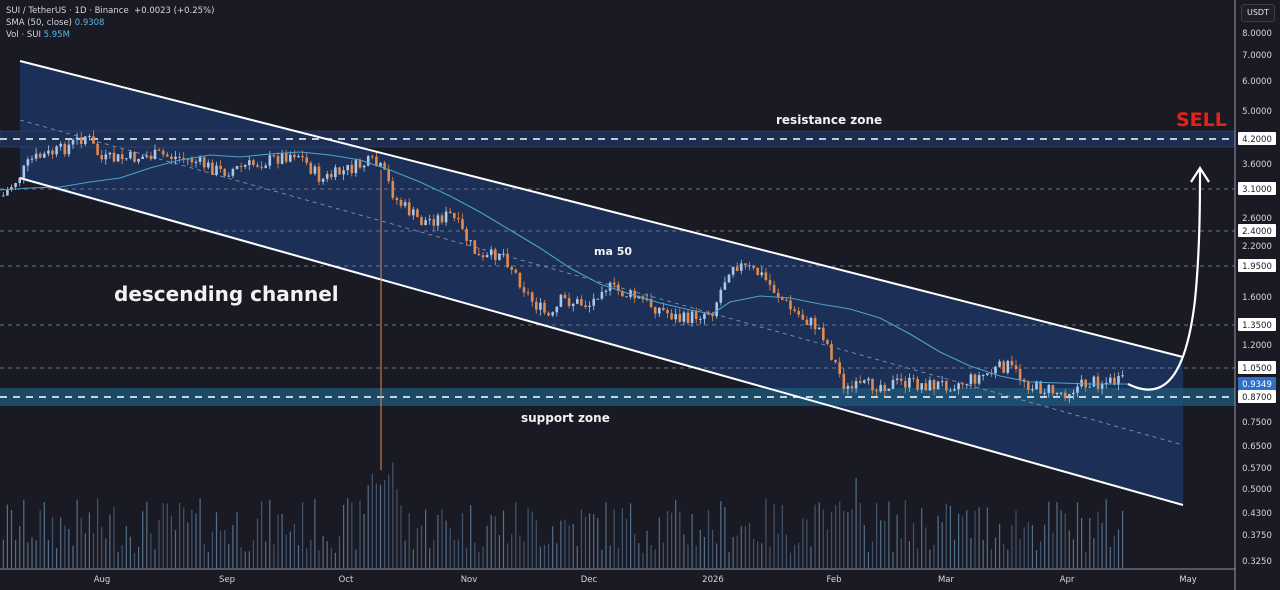 This screenshot has height=590, width=1280. I want to click on time-tick: Apr, so click(1067, 580).